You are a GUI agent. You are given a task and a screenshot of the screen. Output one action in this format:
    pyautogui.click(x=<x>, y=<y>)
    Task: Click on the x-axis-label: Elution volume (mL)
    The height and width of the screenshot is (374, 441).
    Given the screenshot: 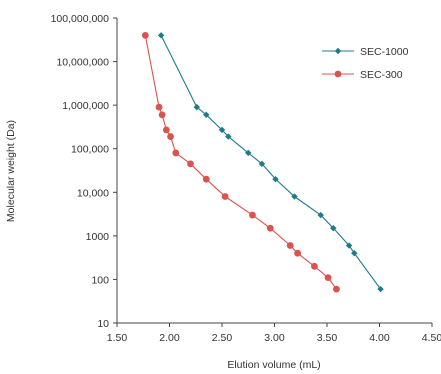 What is the action you would take?
    pyautogui.click(x=273, y=365)
    